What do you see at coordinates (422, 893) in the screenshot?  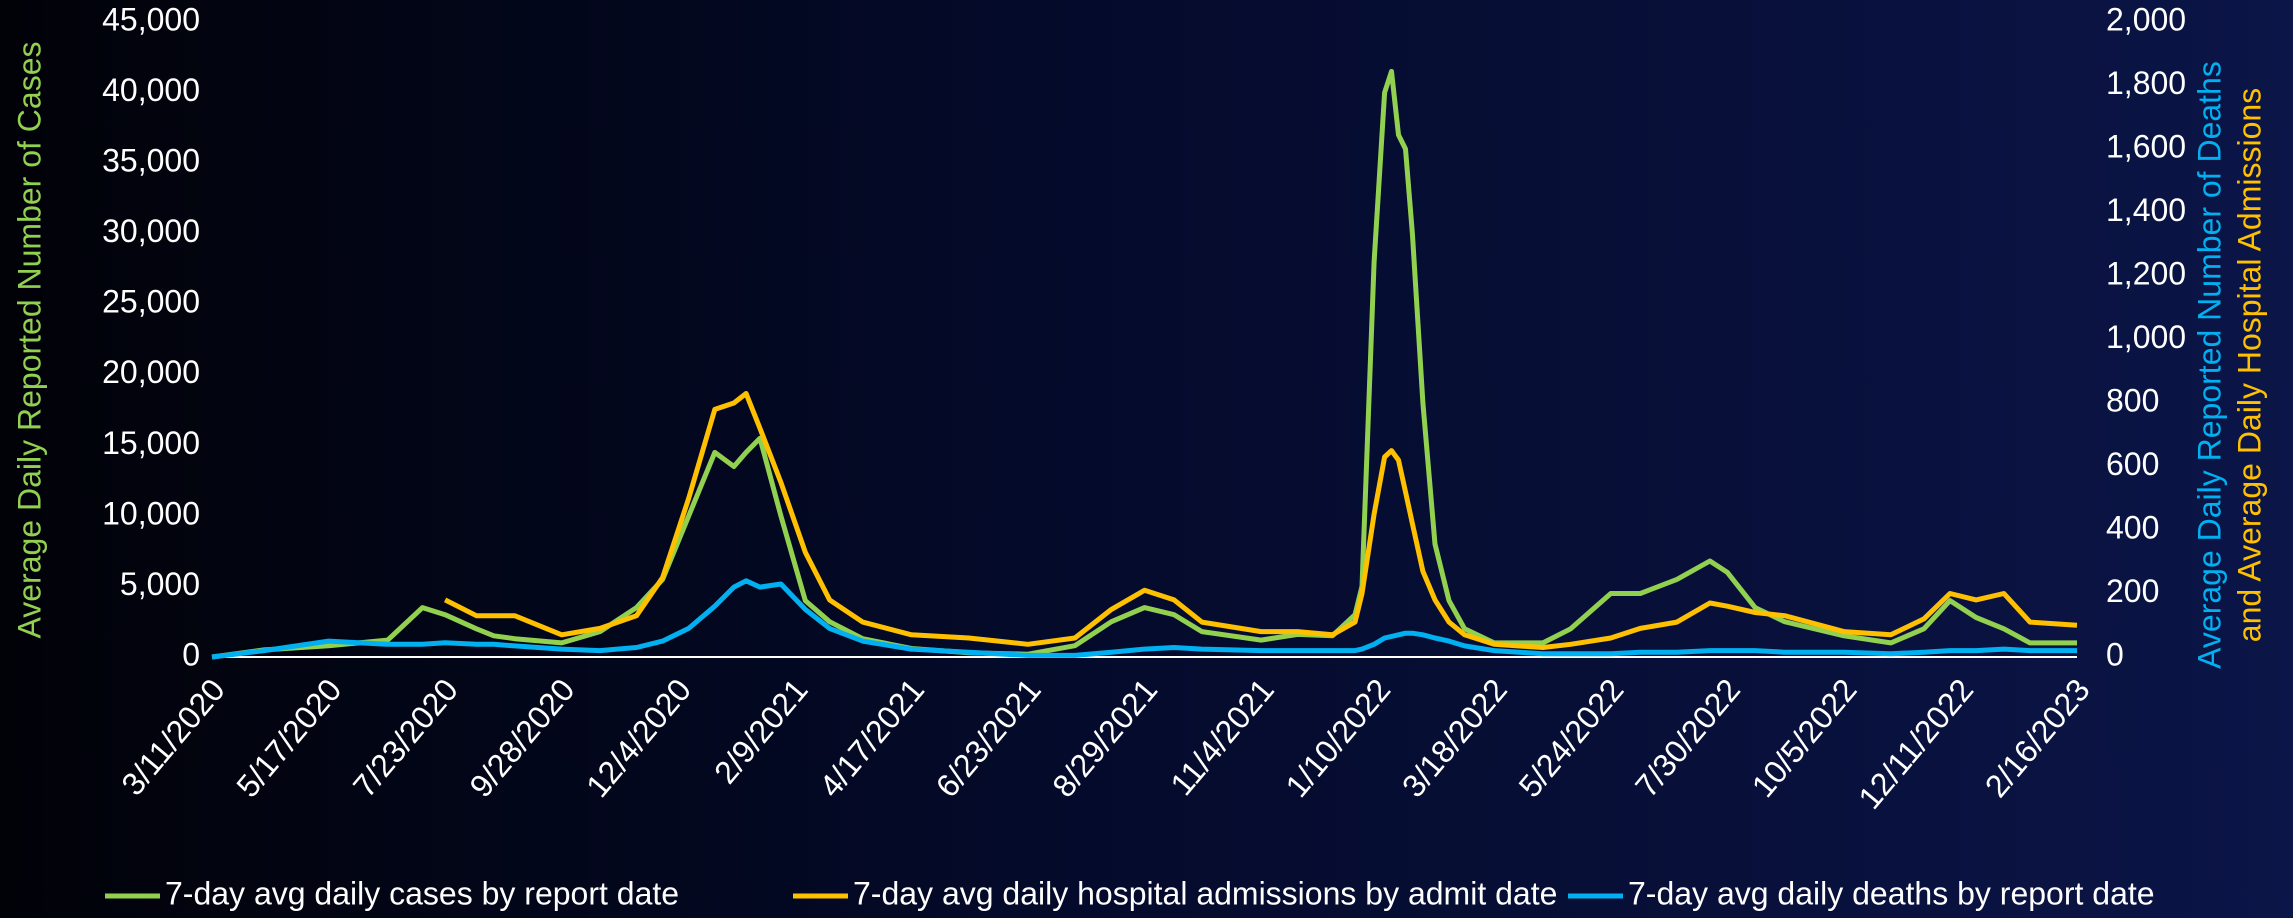 I see `legend-label: 7-day avg daily cases by report date` at bounding box center [422, 893].